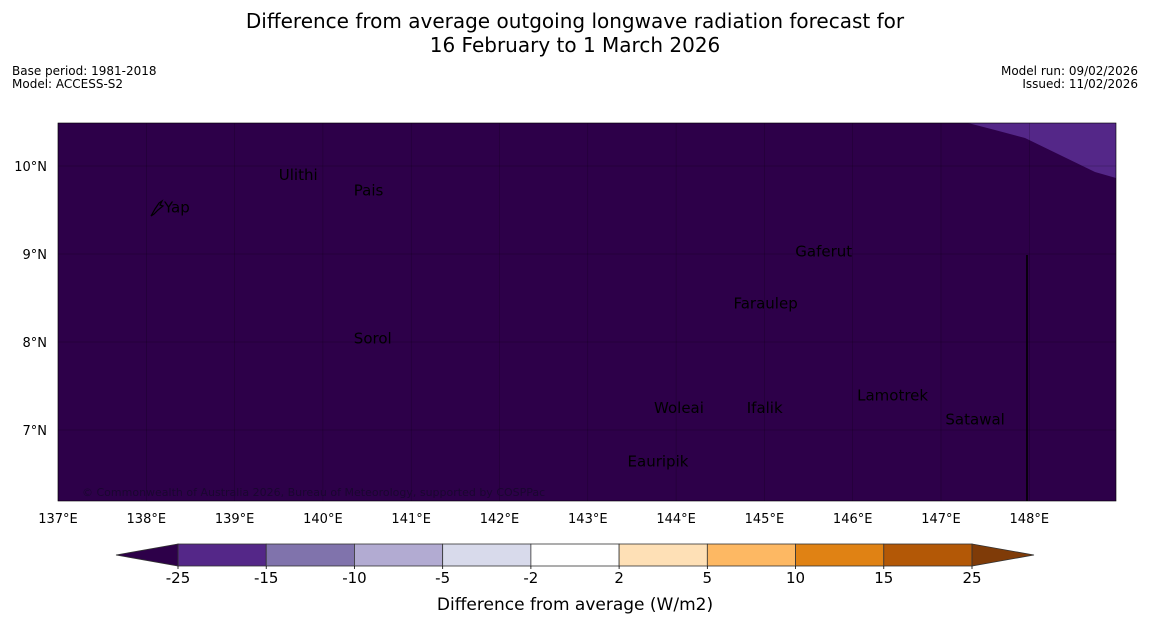  What do you see at coordinates (35, 431) in the screenshot?
I see `latitude-tick-label: 7°N` at bounding box center [35, 431].